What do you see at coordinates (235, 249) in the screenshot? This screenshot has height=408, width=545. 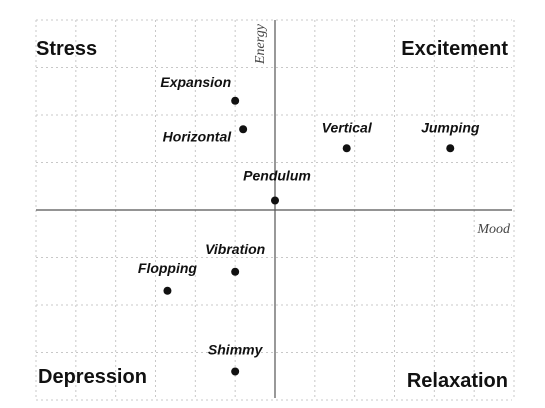 I see `point-label-vibration: Vibration` at bounding box center [235, 249].